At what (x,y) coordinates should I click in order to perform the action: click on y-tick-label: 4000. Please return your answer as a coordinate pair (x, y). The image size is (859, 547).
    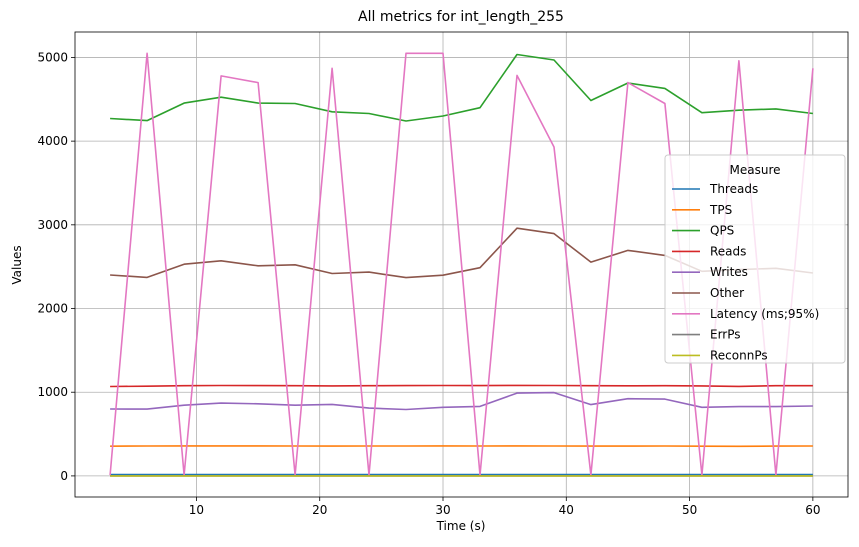
    Looking at the image, I should click on (52, 141).